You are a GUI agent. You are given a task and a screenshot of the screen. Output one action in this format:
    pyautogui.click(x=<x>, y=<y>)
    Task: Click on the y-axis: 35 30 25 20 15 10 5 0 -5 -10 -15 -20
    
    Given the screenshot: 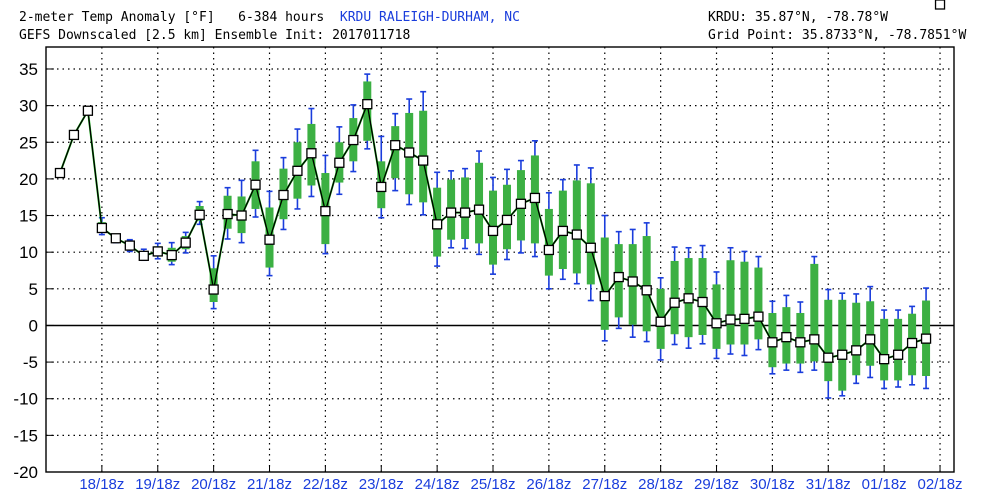 What is the action you would take?
    pyautogui.click(x=33, y=271)
    